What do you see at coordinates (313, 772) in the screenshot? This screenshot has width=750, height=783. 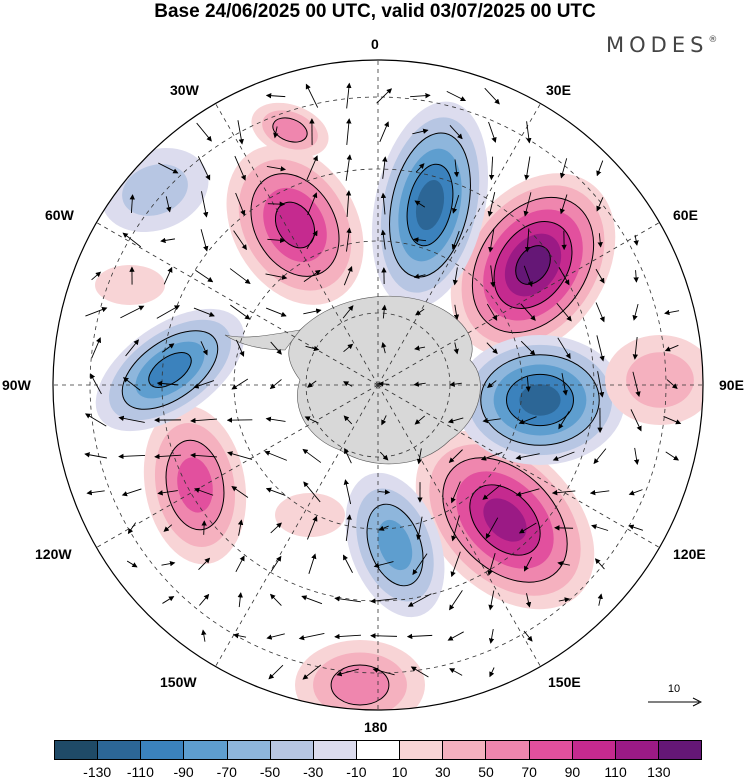 I see `colorbar-tick-label: -30` at bounding box center [313, 772].